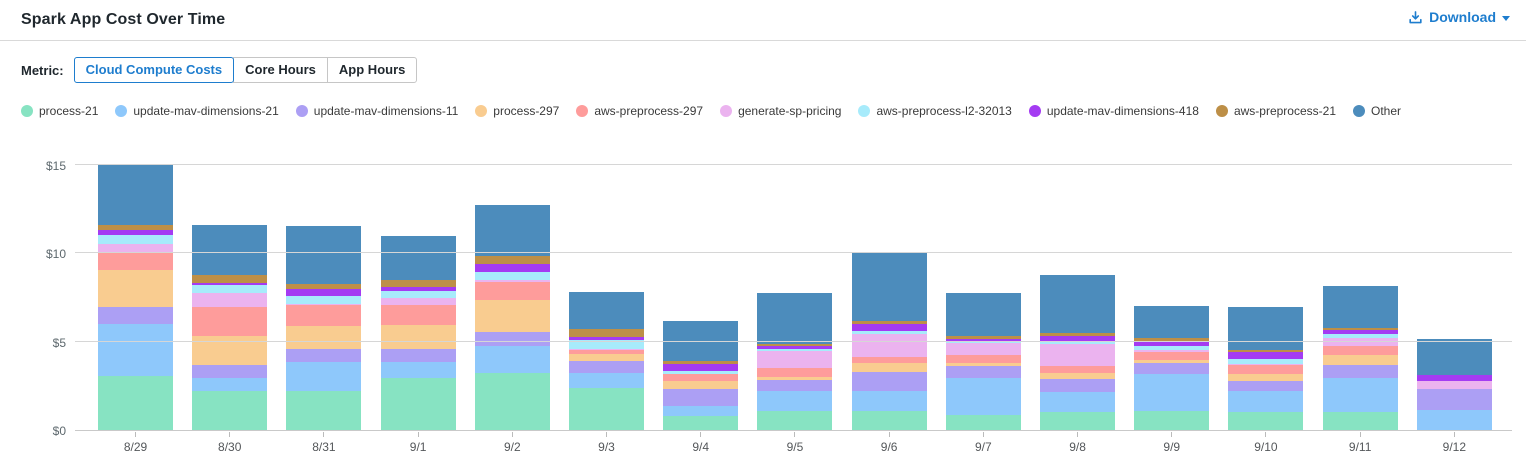 This screenshot has height=461, width=1526. Describe the element at coordinates (517, 111) in the screenshot. I see `legend-item-process-297: process-297` at that location.